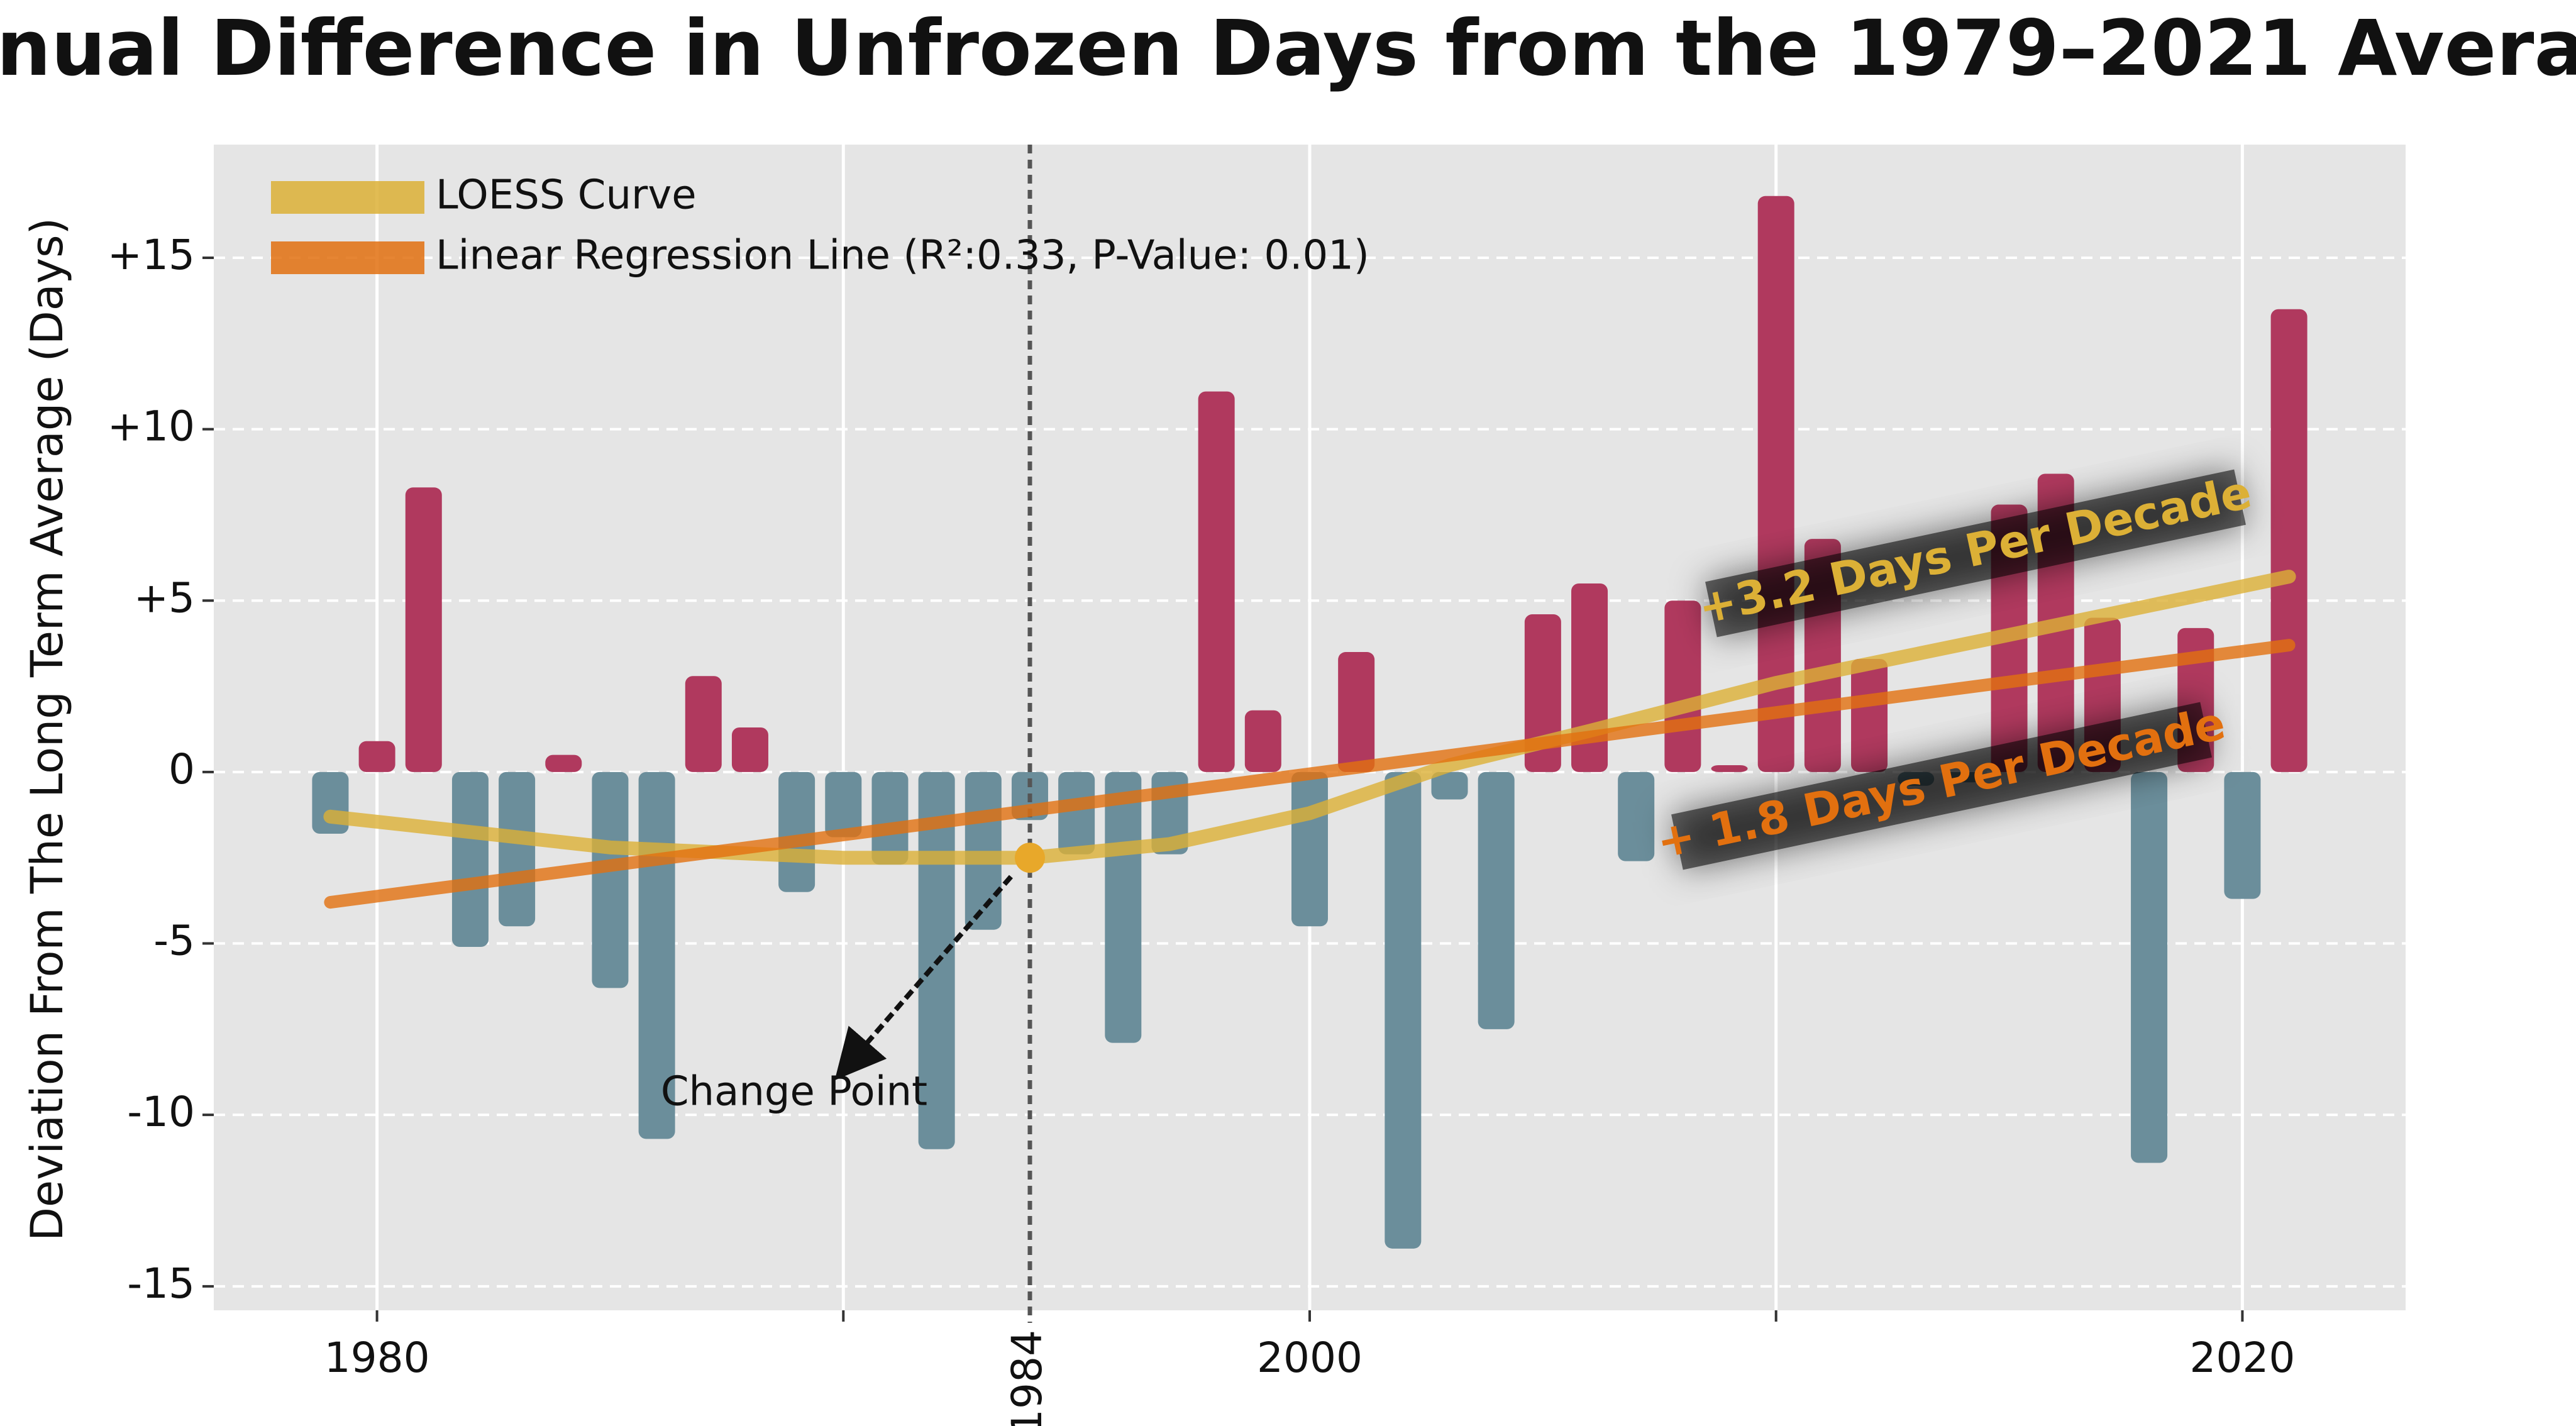 Image resolution: width=2576 pixels, height=1426 pixels. I want to click on y-tick-label: -15, so click(161, 1283).